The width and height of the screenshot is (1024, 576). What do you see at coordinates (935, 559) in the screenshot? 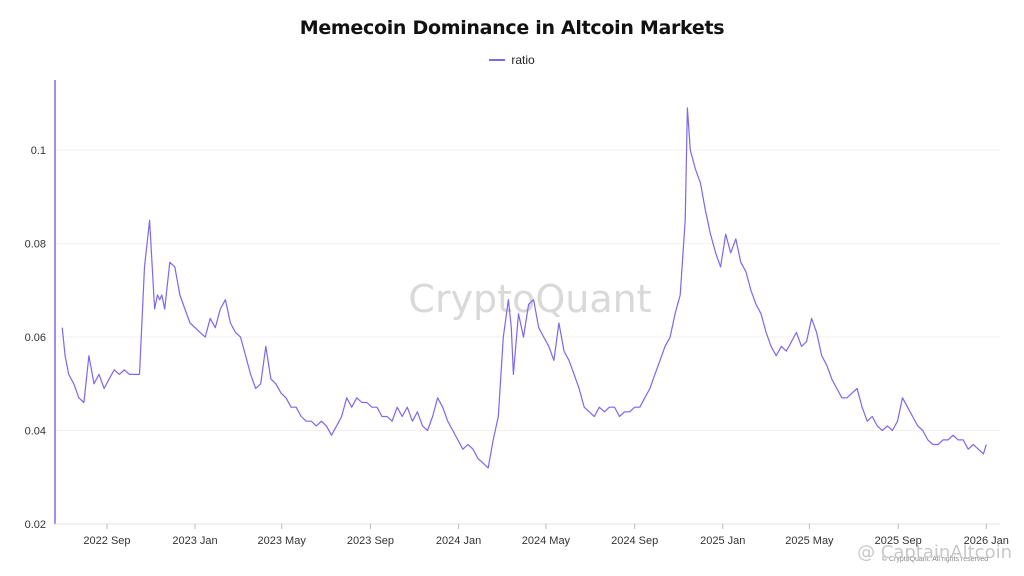
I see `copyright-text: © CryptoQuant. All rights reserved` at bounding box center [935, 559].